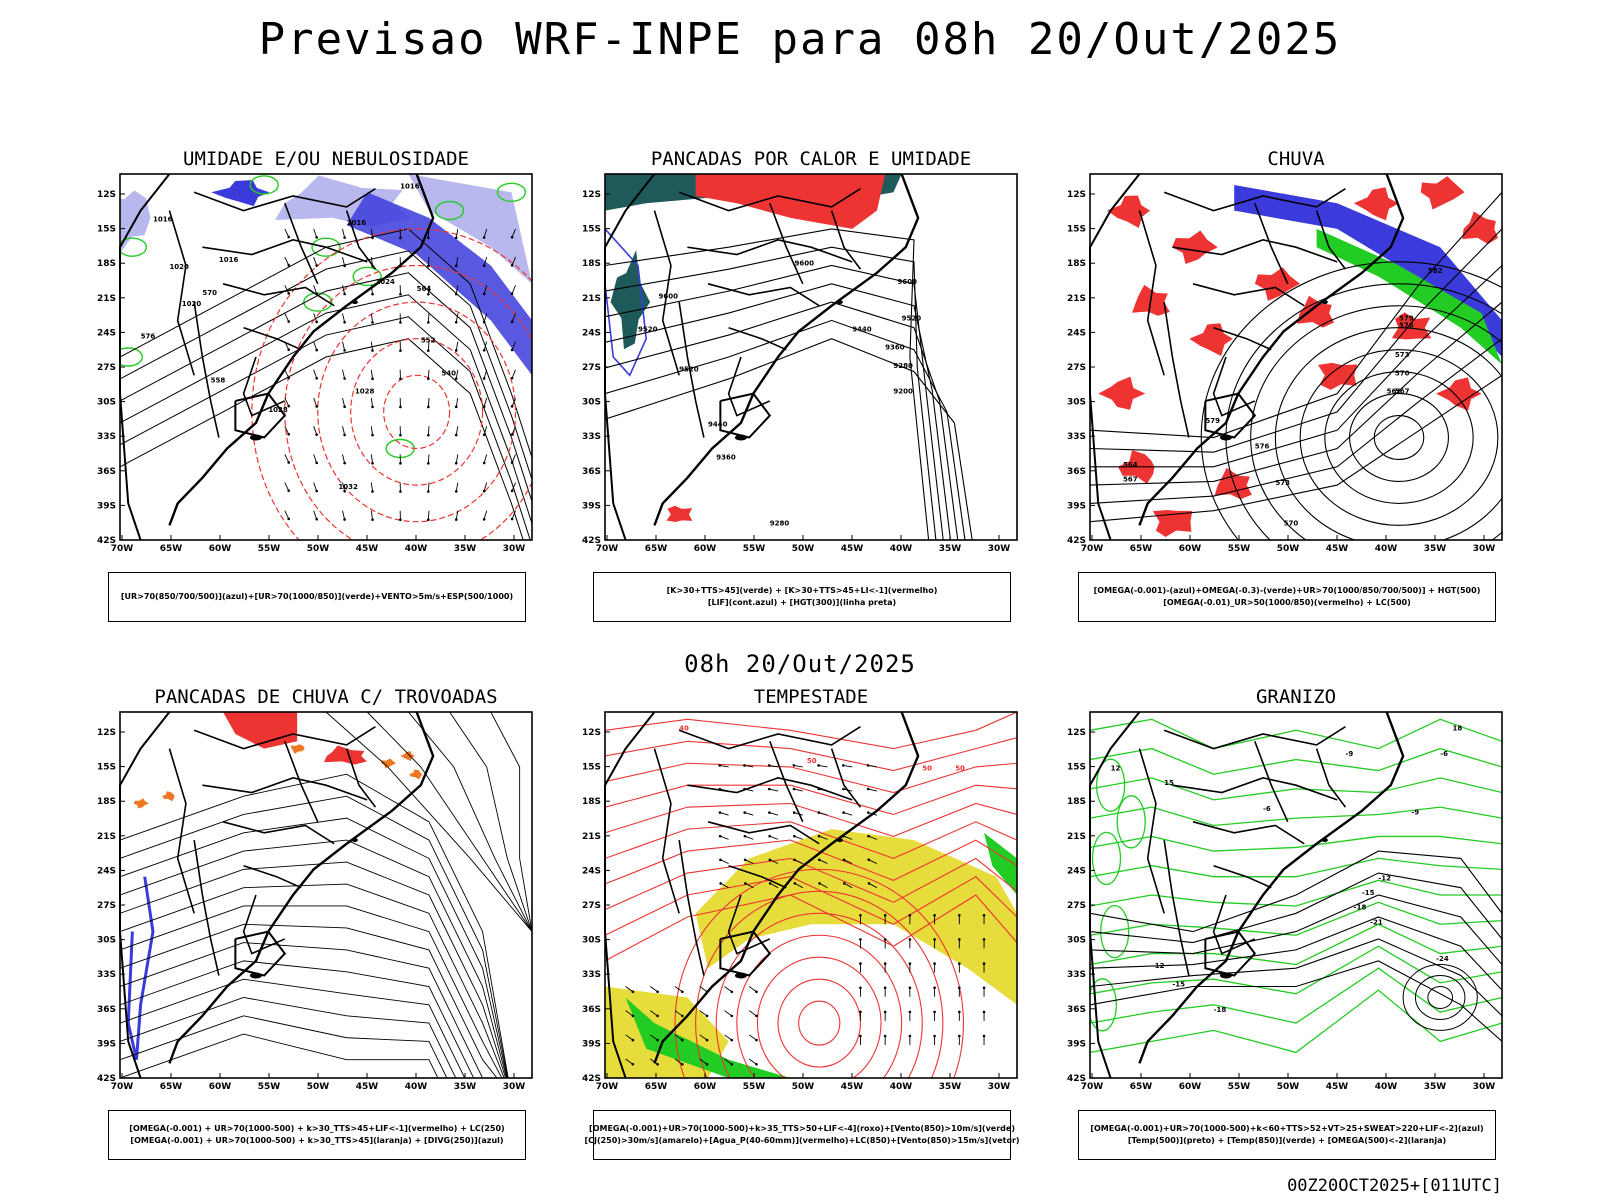 This screenshot has height=1200, width=1600. Describe the element at coordinates (1076, 837) in the screenshot. I see `lat-label: 21S` at that location.